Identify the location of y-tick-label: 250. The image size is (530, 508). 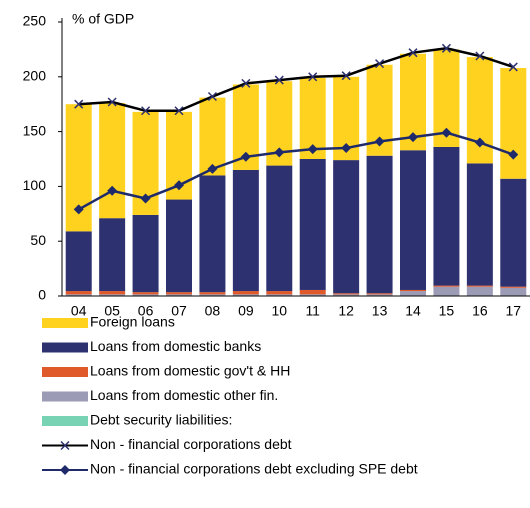
(35, 21).